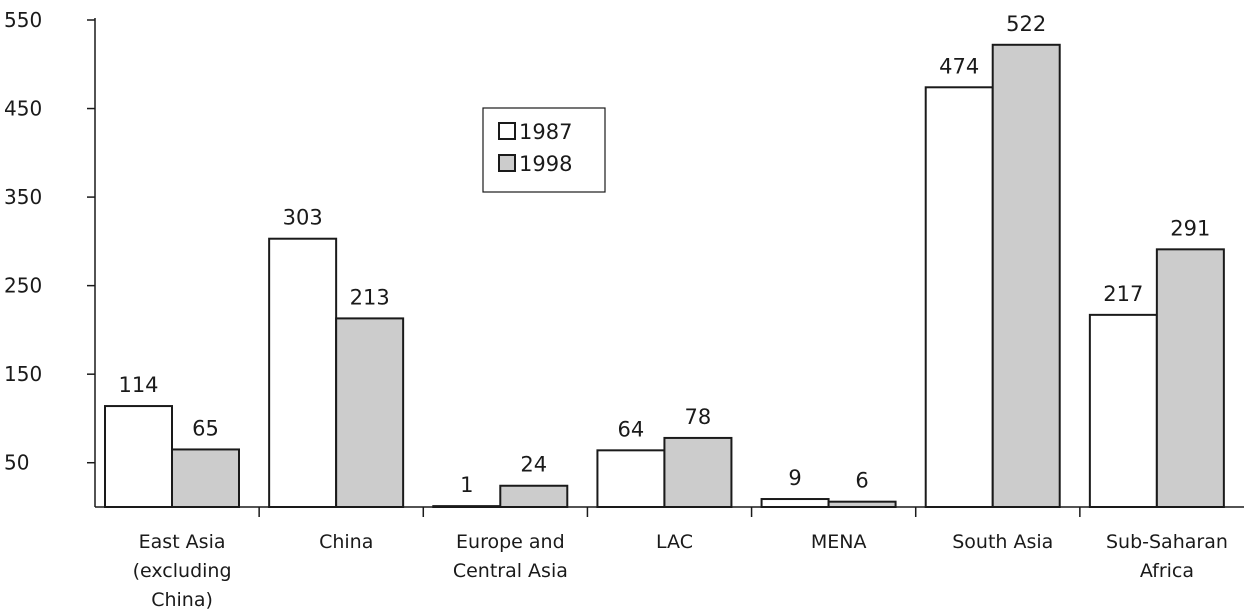  I want to click on category-label: (excluding, so click(182, 571).